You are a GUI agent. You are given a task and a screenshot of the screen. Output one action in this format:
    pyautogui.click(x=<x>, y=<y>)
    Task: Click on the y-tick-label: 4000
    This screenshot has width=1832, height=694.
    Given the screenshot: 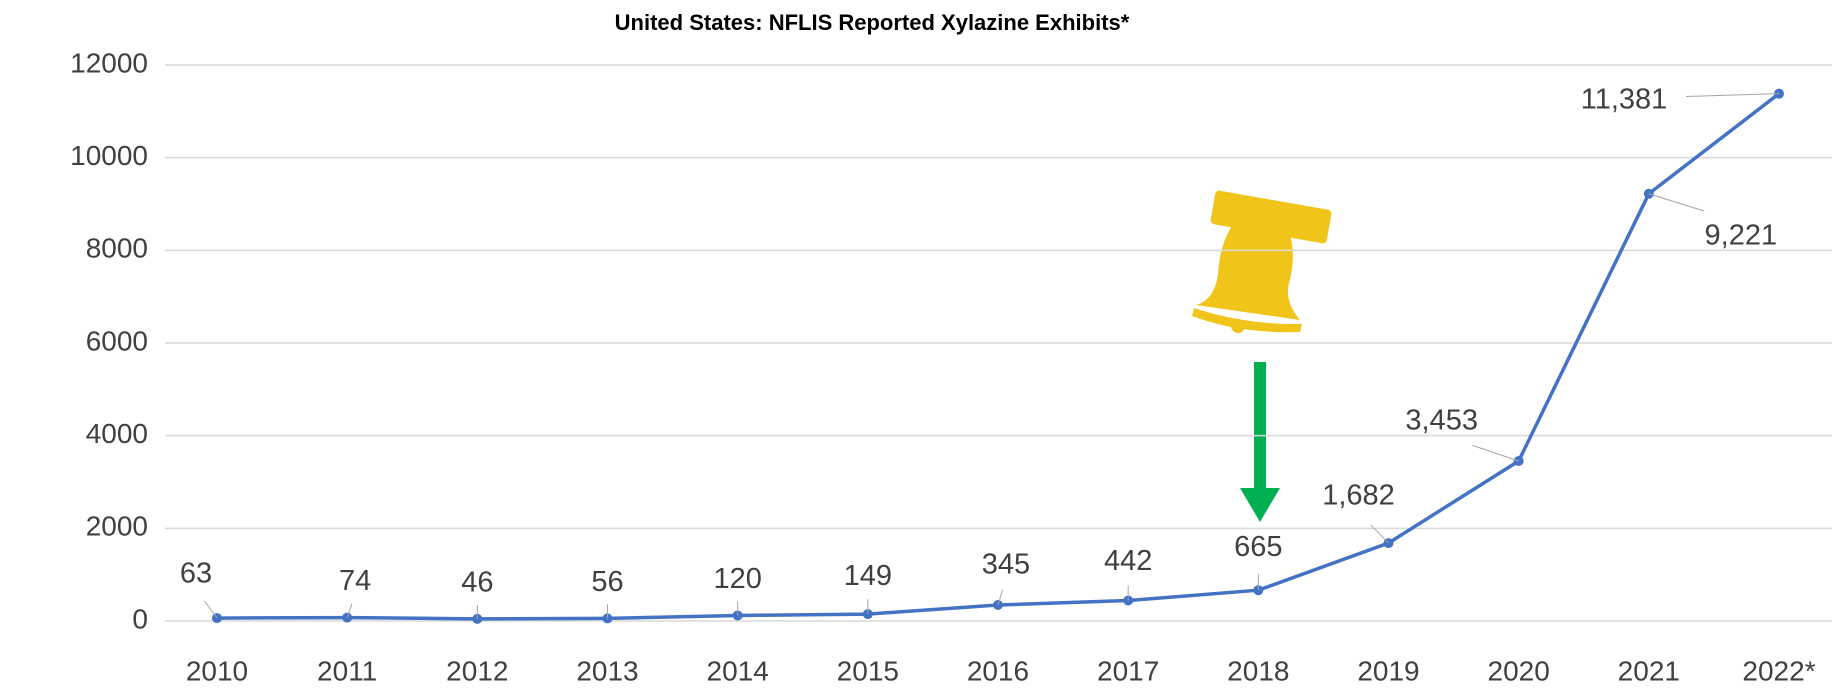 What is the action you would take?
    pyautogui.click(x=117, y=433)
    